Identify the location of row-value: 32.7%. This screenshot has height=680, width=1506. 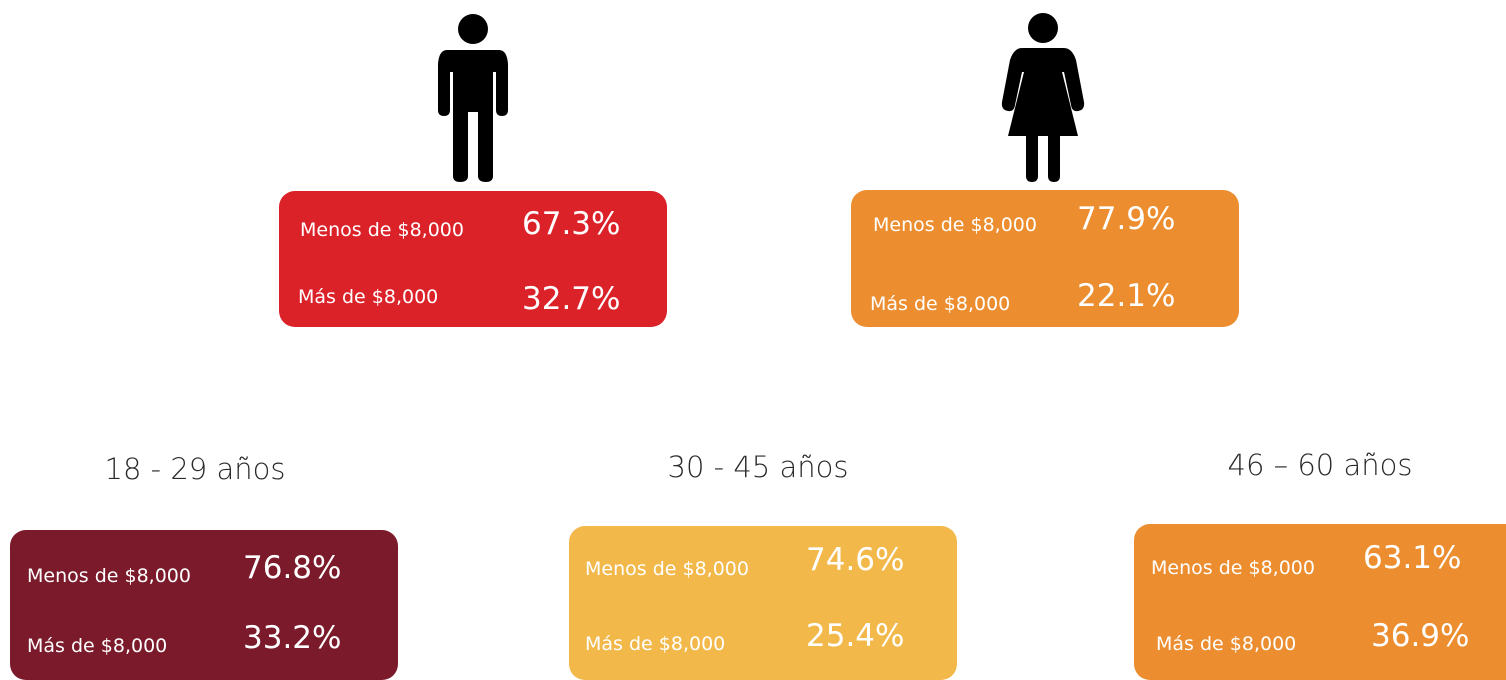
(571, 299).